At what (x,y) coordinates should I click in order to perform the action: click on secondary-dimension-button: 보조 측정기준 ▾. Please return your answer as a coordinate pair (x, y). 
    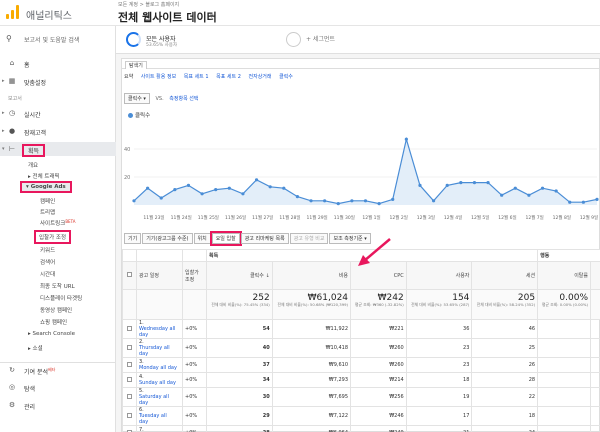
    Looking at the image, I should click on (350, 238).